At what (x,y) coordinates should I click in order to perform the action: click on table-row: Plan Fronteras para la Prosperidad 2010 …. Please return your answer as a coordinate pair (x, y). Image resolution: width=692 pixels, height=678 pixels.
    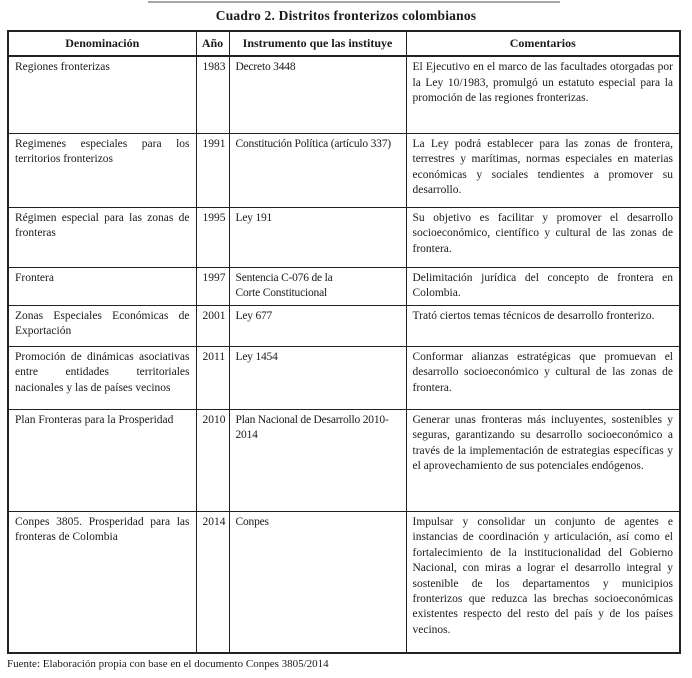
    Looking at the image, I should click on (344, 460).